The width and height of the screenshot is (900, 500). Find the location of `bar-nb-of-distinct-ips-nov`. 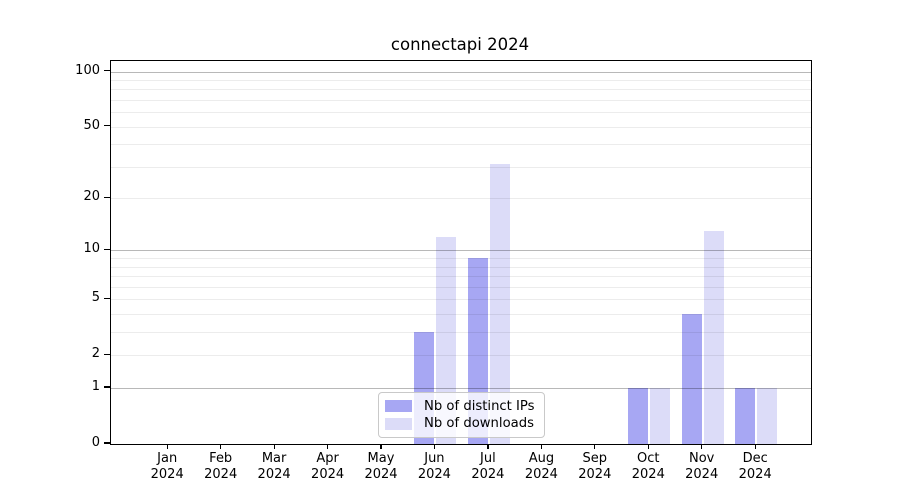

bar-nb-of-distinct-ips-nov is located at coordinates (691, 379).